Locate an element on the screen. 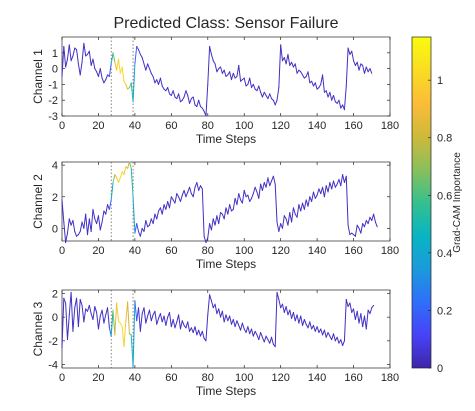 This screenshot has width=475, height=411. y-tick-label: 2 is located at coordinates (55, 295).